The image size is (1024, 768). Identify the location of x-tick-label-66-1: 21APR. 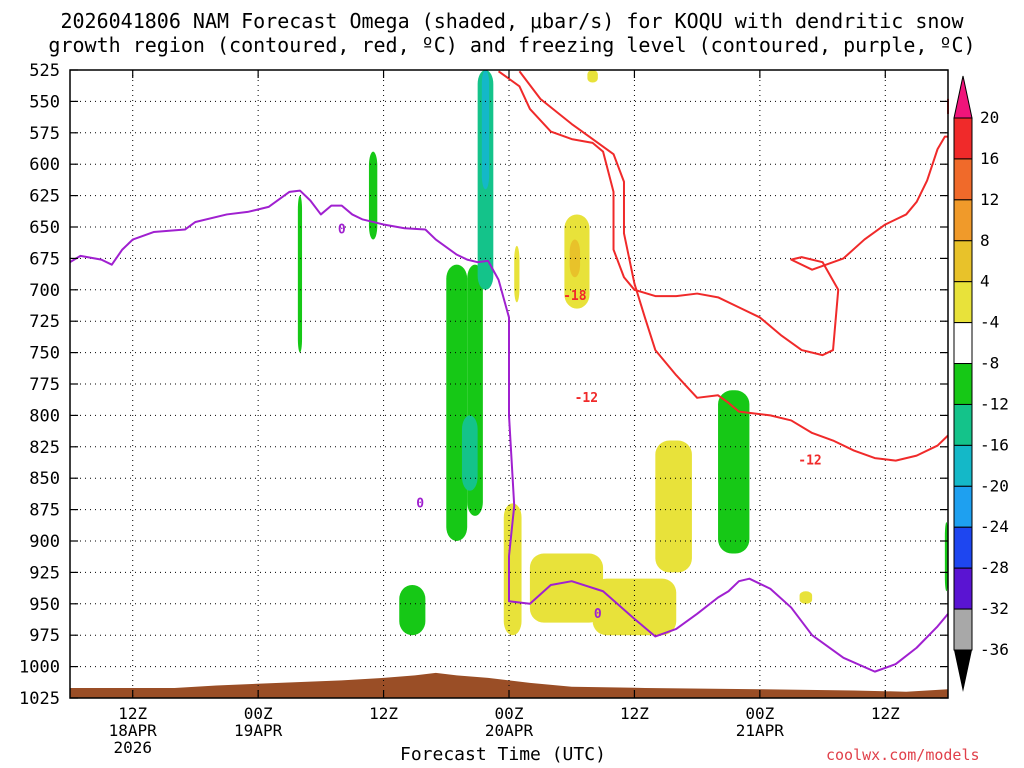
(760, 730).